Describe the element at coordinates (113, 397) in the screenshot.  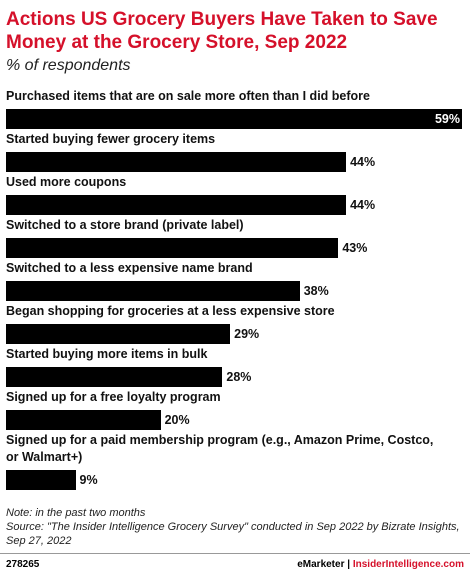
I see `category-label: Signed up for a free loyalty program` at that location.